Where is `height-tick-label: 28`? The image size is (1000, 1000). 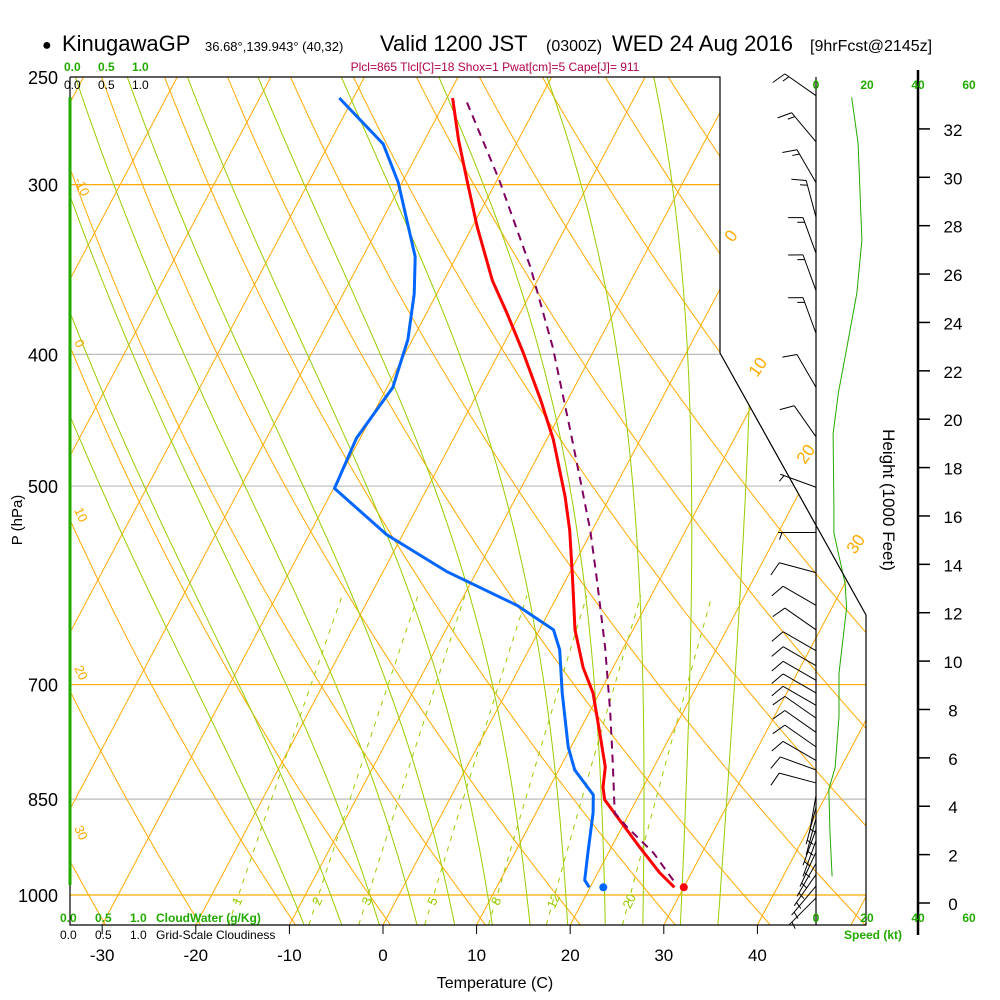
height-tick-label: 28 is located at coordinates (953, 227).